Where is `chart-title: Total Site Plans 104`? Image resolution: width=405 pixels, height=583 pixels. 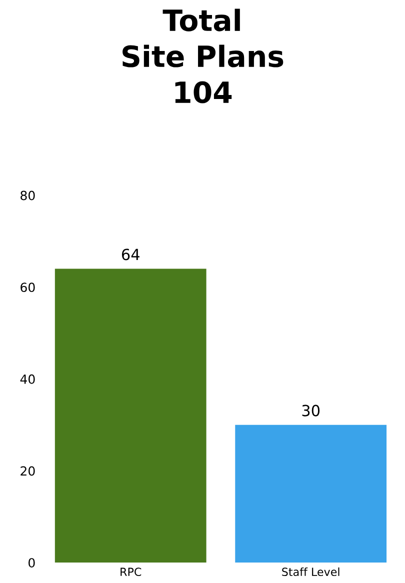
chart-title: Total Site Plans 104 is located at coordinates (203, 56).